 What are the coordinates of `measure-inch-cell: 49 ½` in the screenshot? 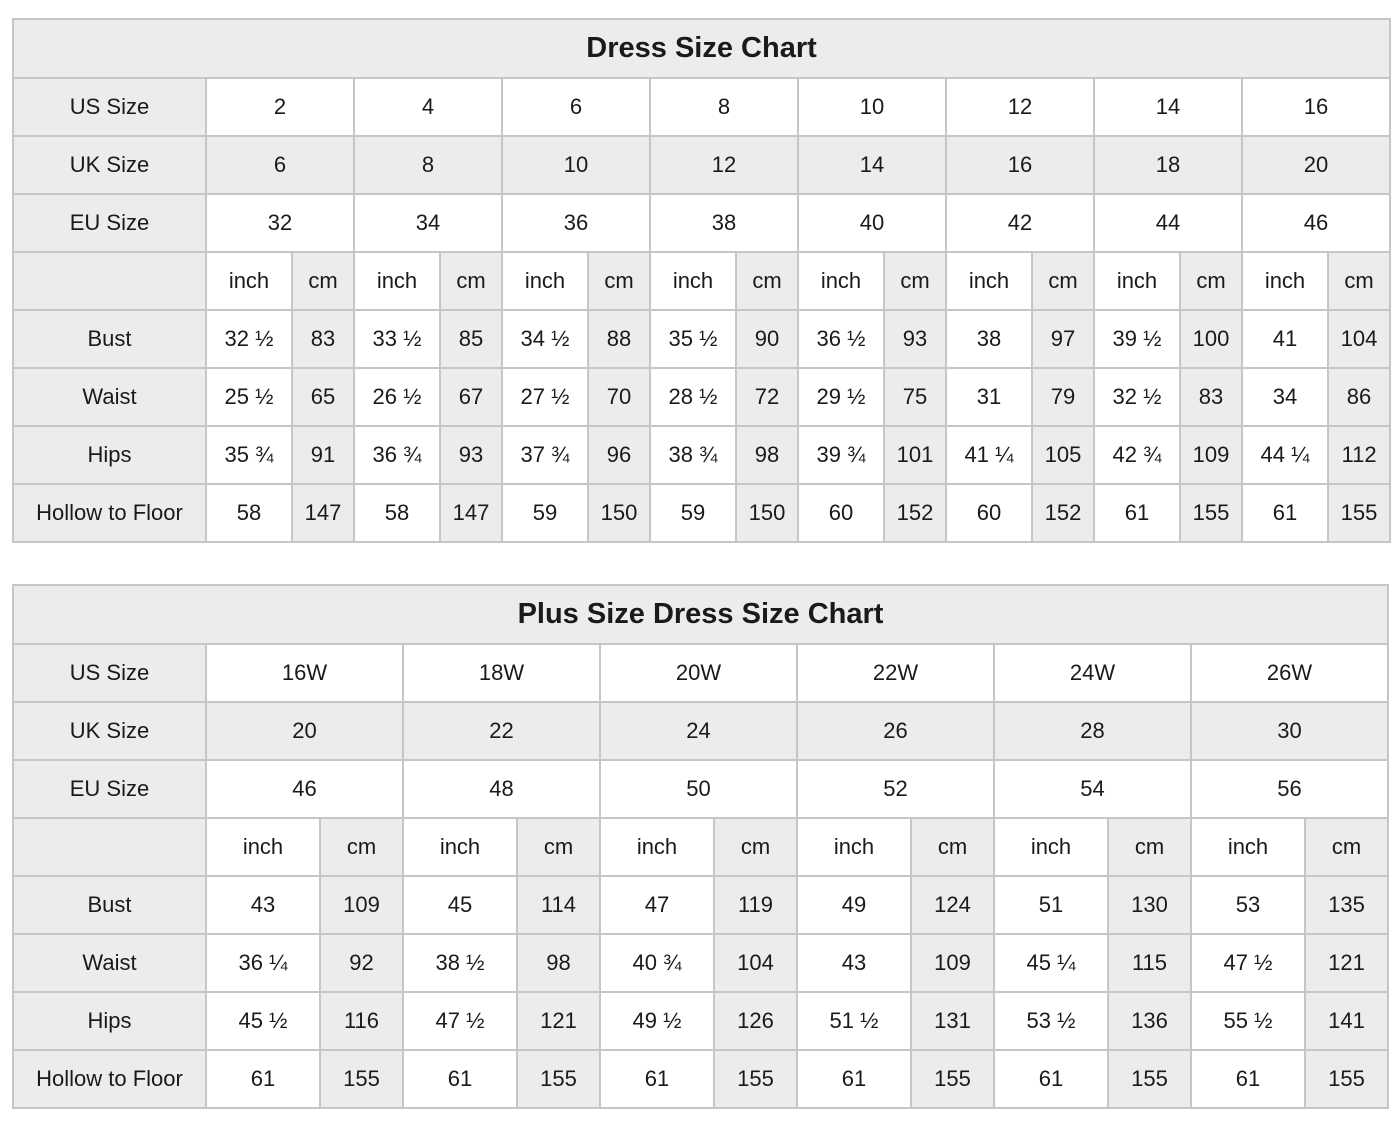 It's located at (657, 1021).